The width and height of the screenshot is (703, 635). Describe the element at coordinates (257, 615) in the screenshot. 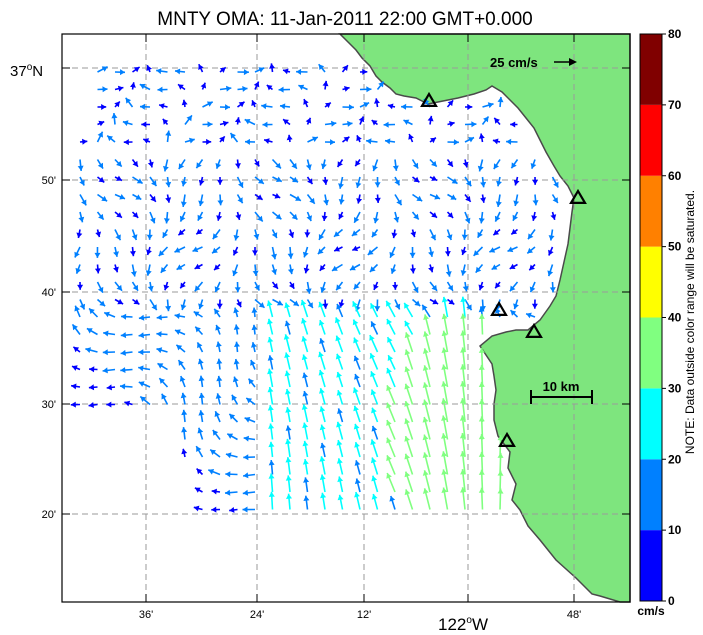

I see `lon-tick-label: 24'` at that location.